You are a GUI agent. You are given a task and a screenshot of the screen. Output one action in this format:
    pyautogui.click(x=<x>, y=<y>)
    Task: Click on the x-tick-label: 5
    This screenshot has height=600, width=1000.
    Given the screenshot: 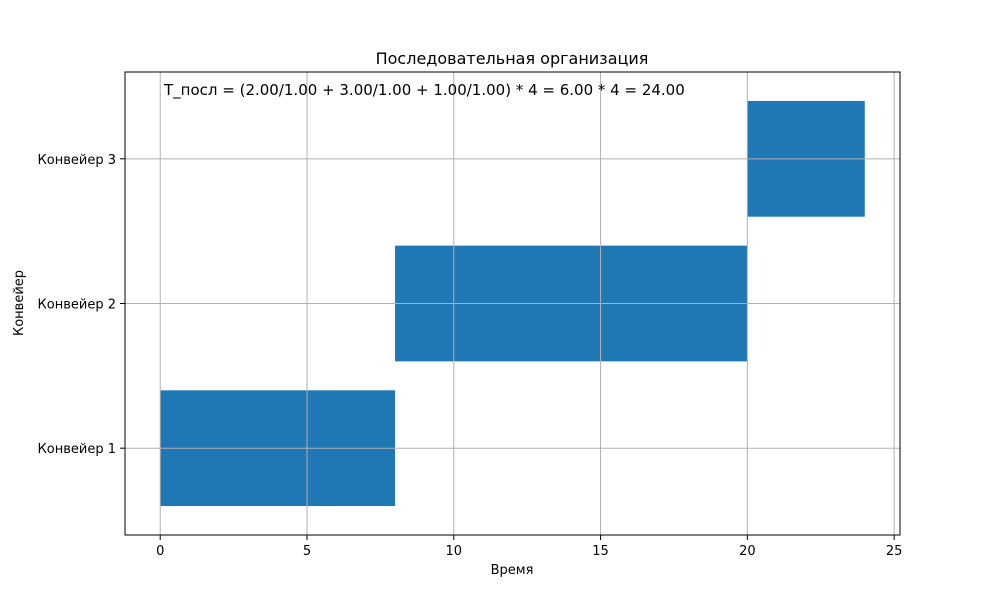 What is the action you would take?
    pyautogui.click(x=307, y=551)
    